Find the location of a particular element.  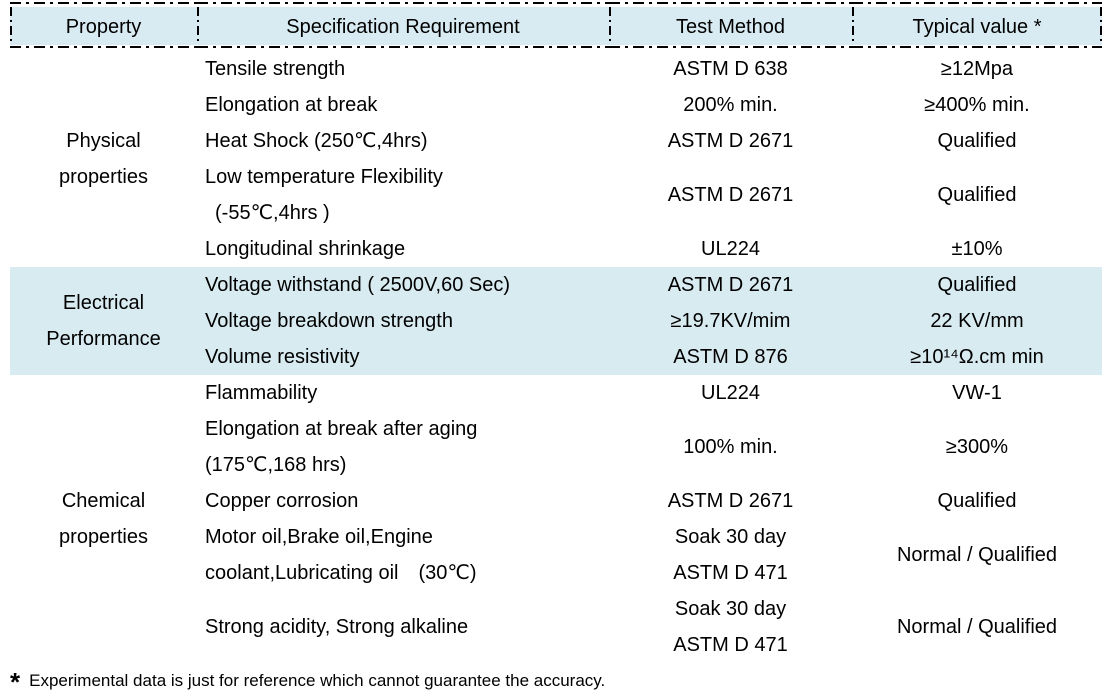

spec-cell: Tensile strength is located at coordinates (275, 69).